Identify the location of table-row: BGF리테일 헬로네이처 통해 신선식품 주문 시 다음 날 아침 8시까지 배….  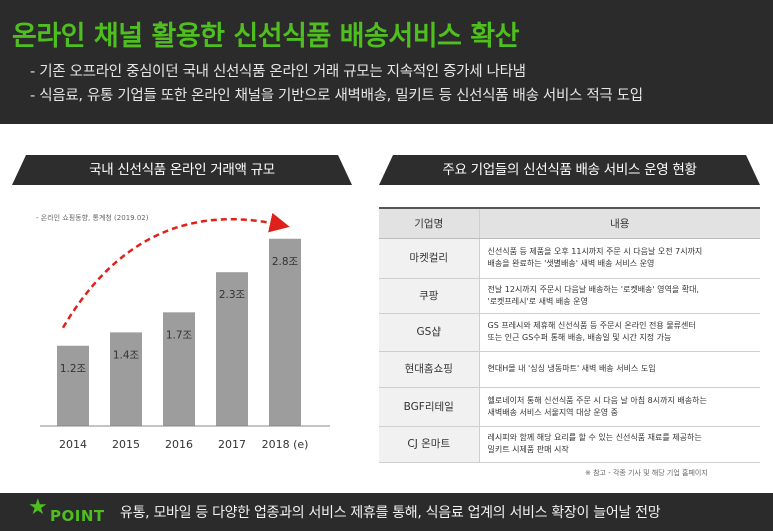
(569, 407).